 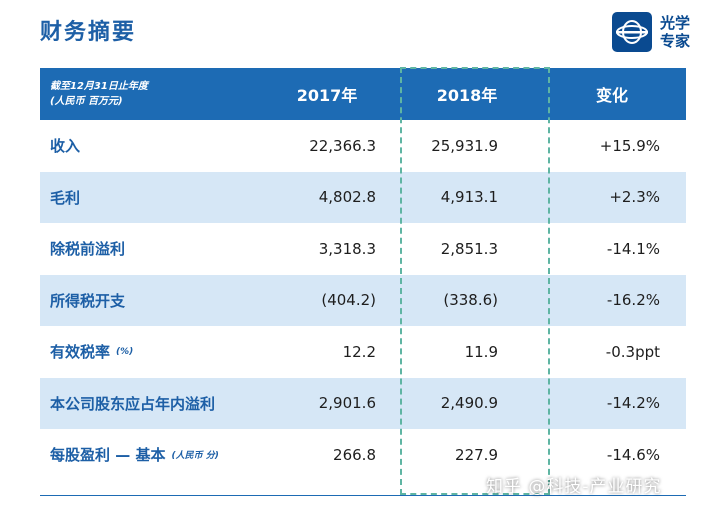 I want to click on row-label-cell: 本公司股东应占年内溢利, so click(x=149, y=404).